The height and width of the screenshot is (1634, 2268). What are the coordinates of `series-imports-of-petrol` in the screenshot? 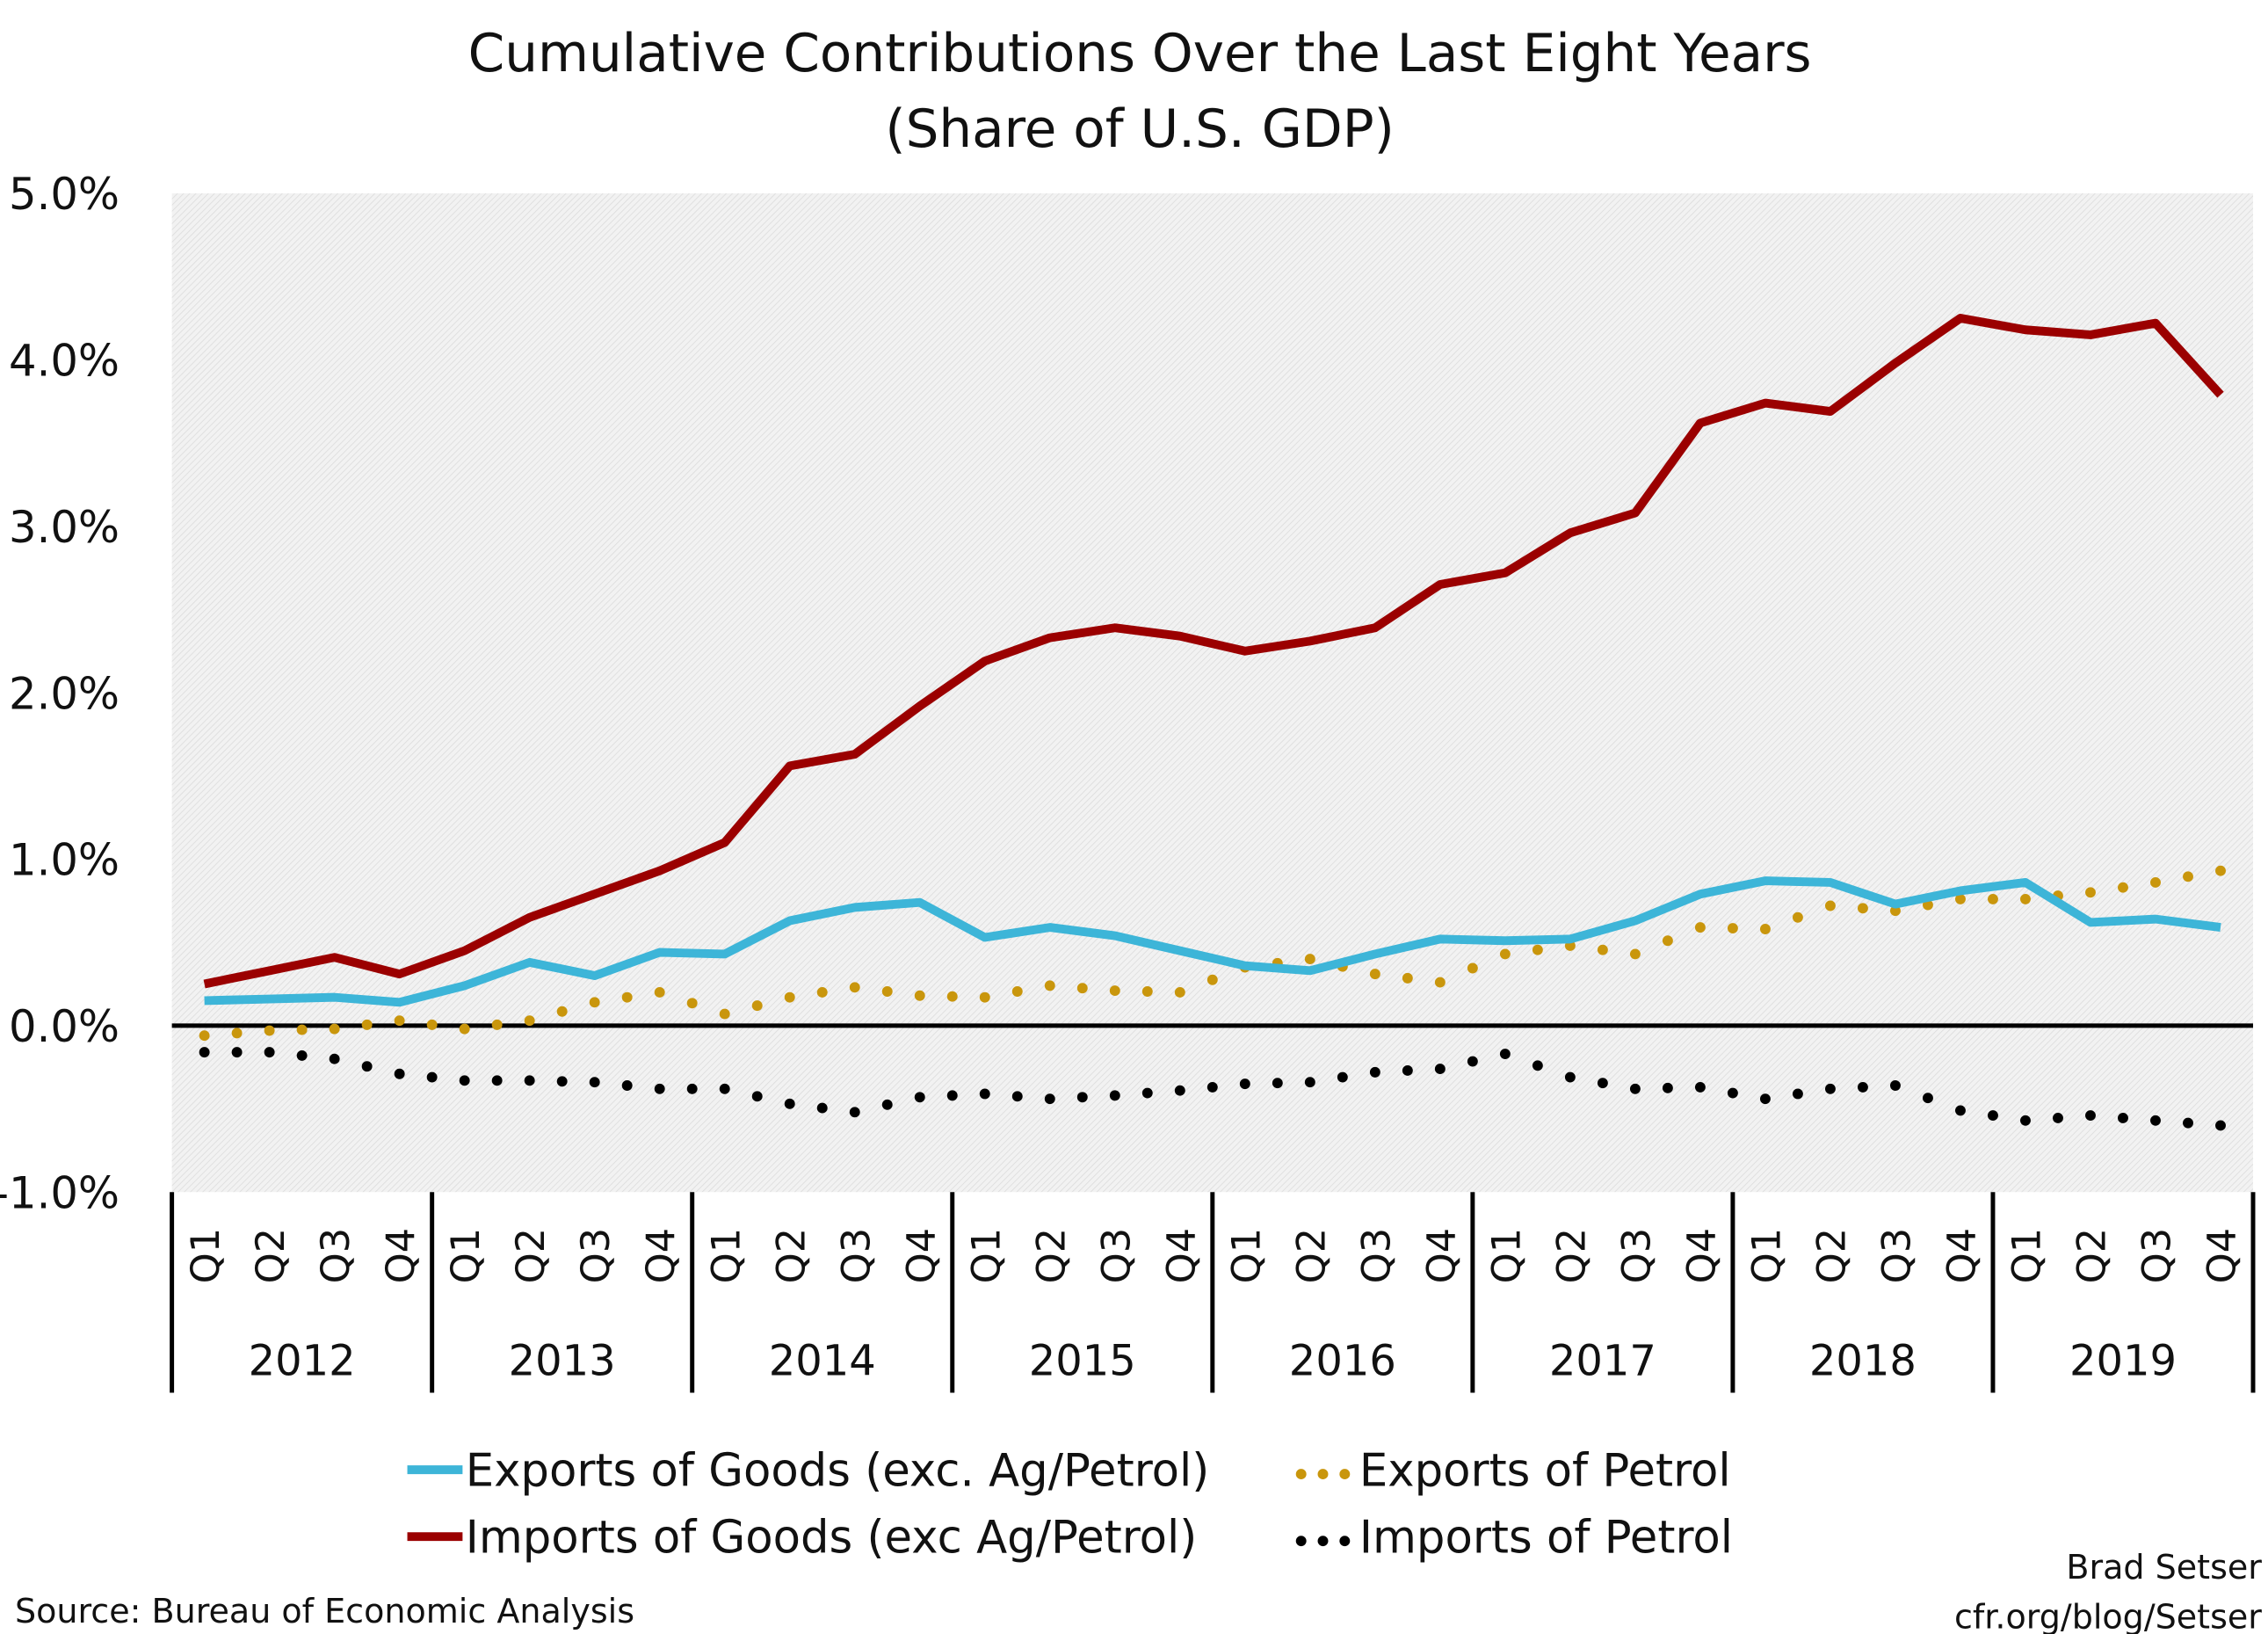 It's located at (1212, 1089).